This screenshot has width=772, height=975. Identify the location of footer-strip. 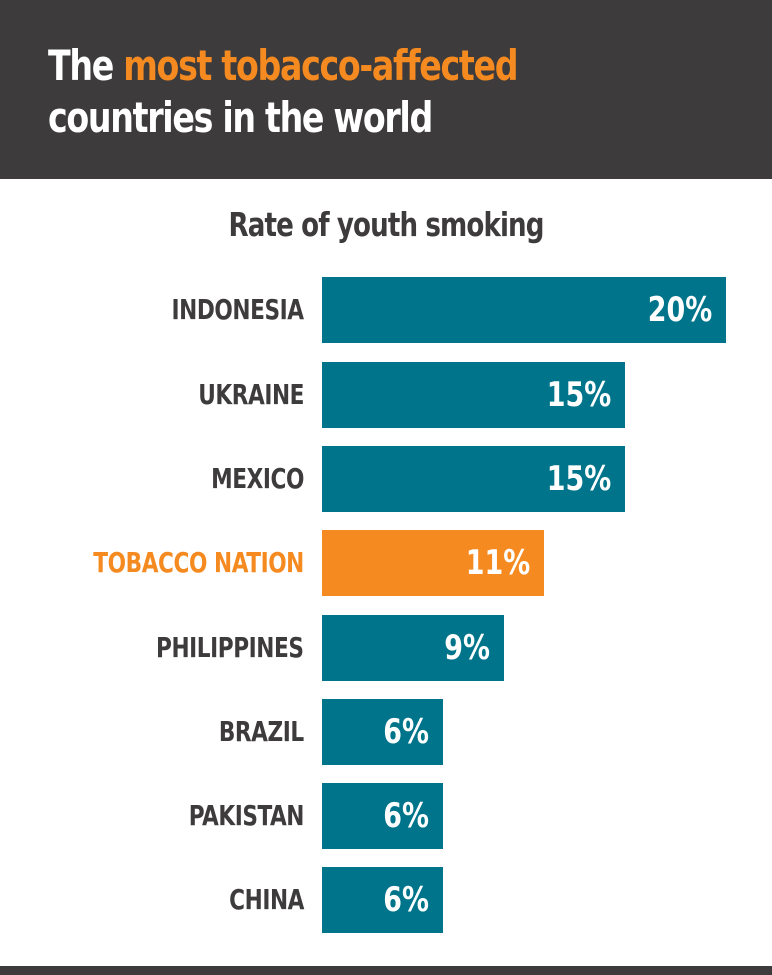
(386, 970).